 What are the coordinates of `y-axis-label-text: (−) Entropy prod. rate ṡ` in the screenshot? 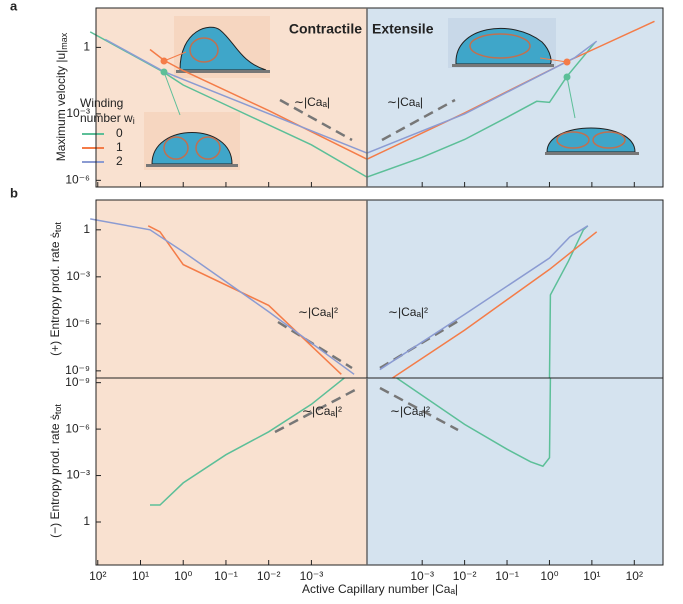 It's located at (55, 476).